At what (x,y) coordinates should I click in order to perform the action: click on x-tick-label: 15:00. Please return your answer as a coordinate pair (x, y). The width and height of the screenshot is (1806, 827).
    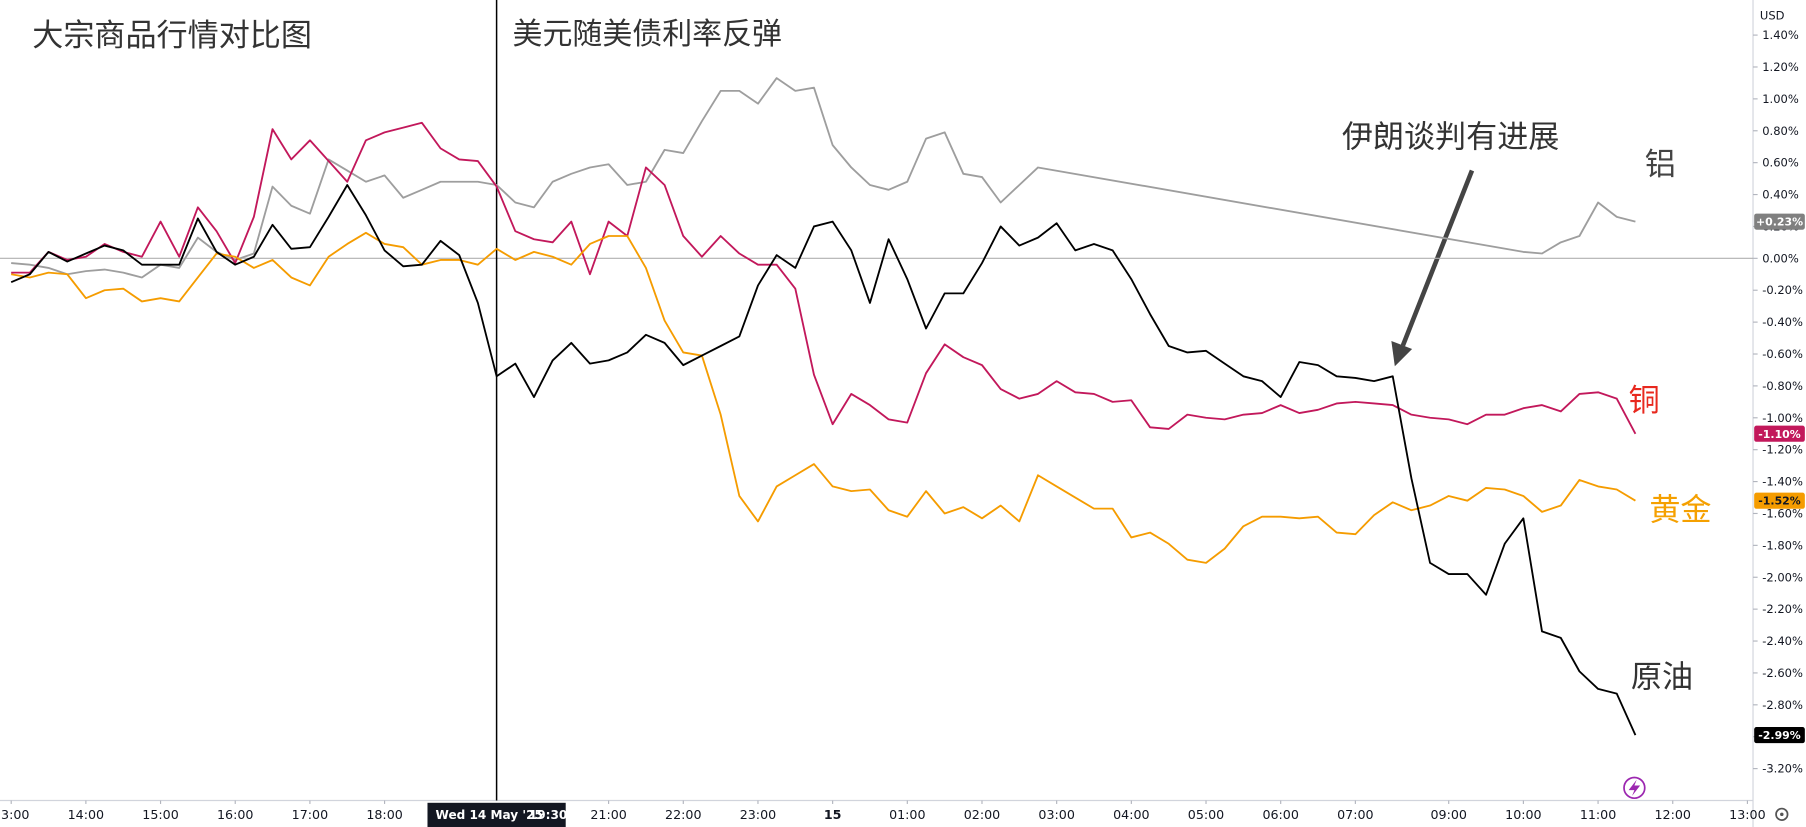
    Looking at the image, I should click on (160, 814).